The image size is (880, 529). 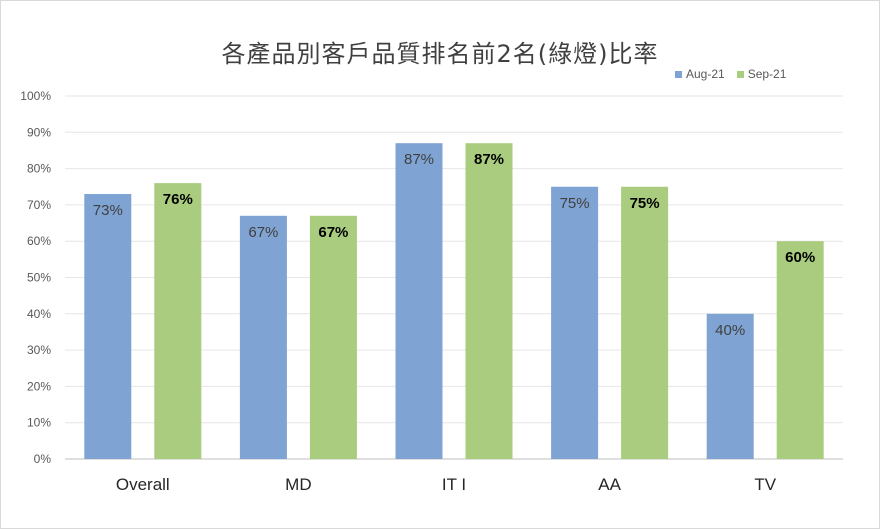 What do you see at coordinates (489, 159) in the screenshot?
I see `data-label-sep-21: 87%` at bounding box center [489, 159].